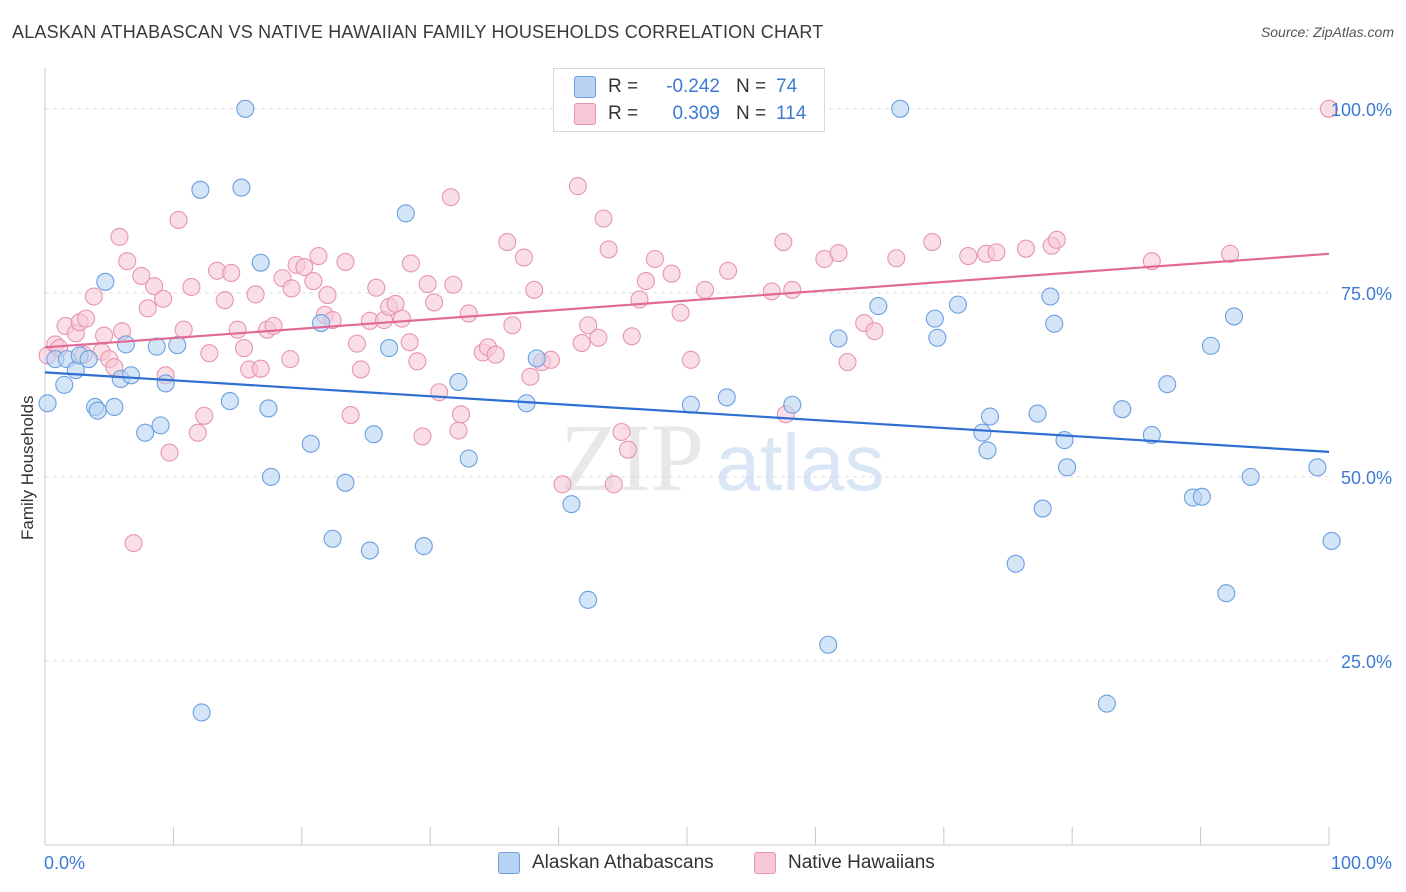 The height and width of the screenshot is (892, 1406). I want to click on watermark-atlas: atlas, so click(800, 462).